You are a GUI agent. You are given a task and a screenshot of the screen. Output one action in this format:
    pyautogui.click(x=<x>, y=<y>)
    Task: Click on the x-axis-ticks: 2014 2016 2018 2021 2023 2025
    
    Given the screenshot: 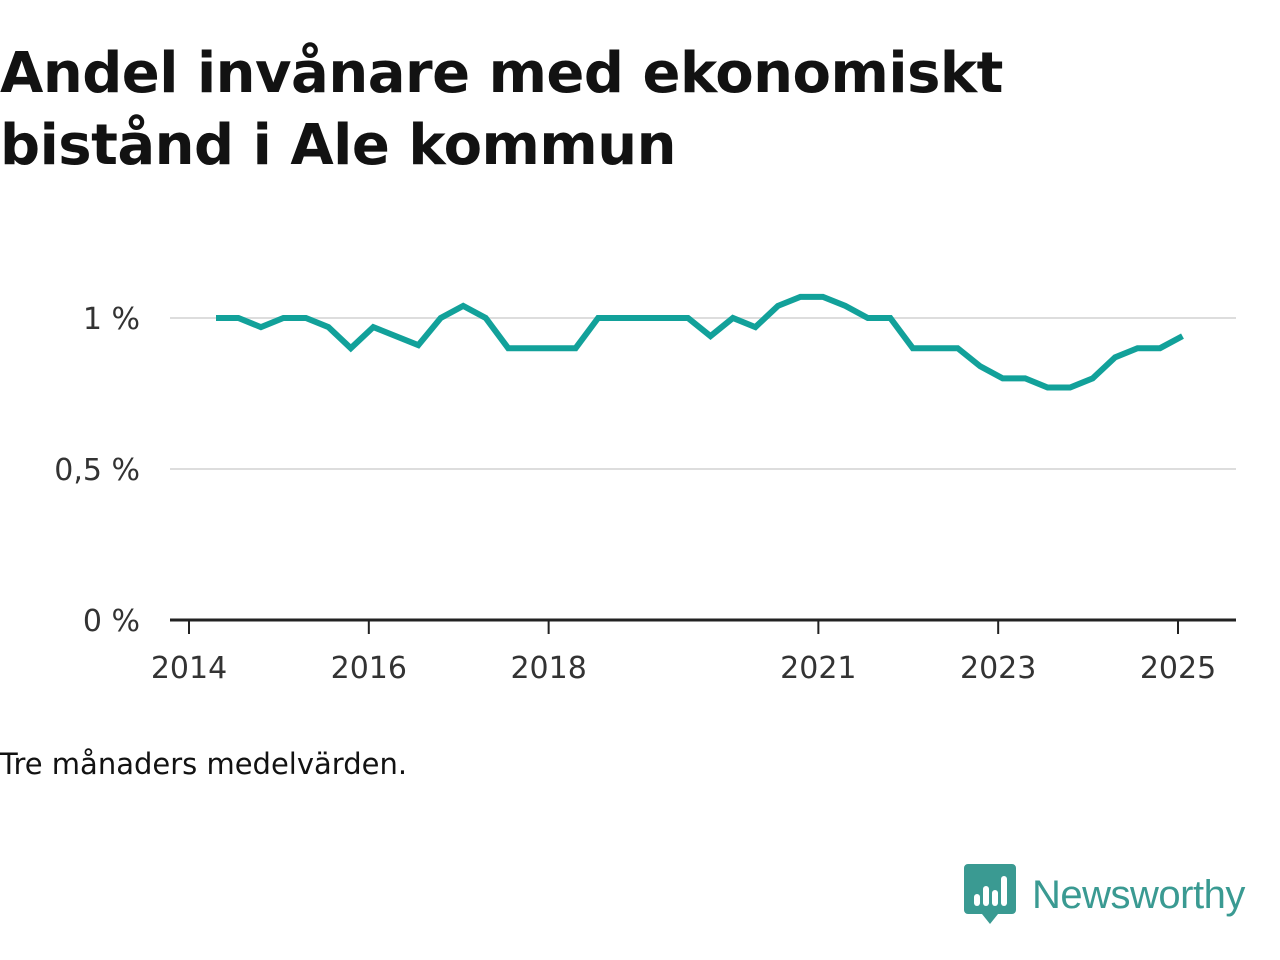 What is the action you would take?
    pyautogui.click(x=683, y=653)
    